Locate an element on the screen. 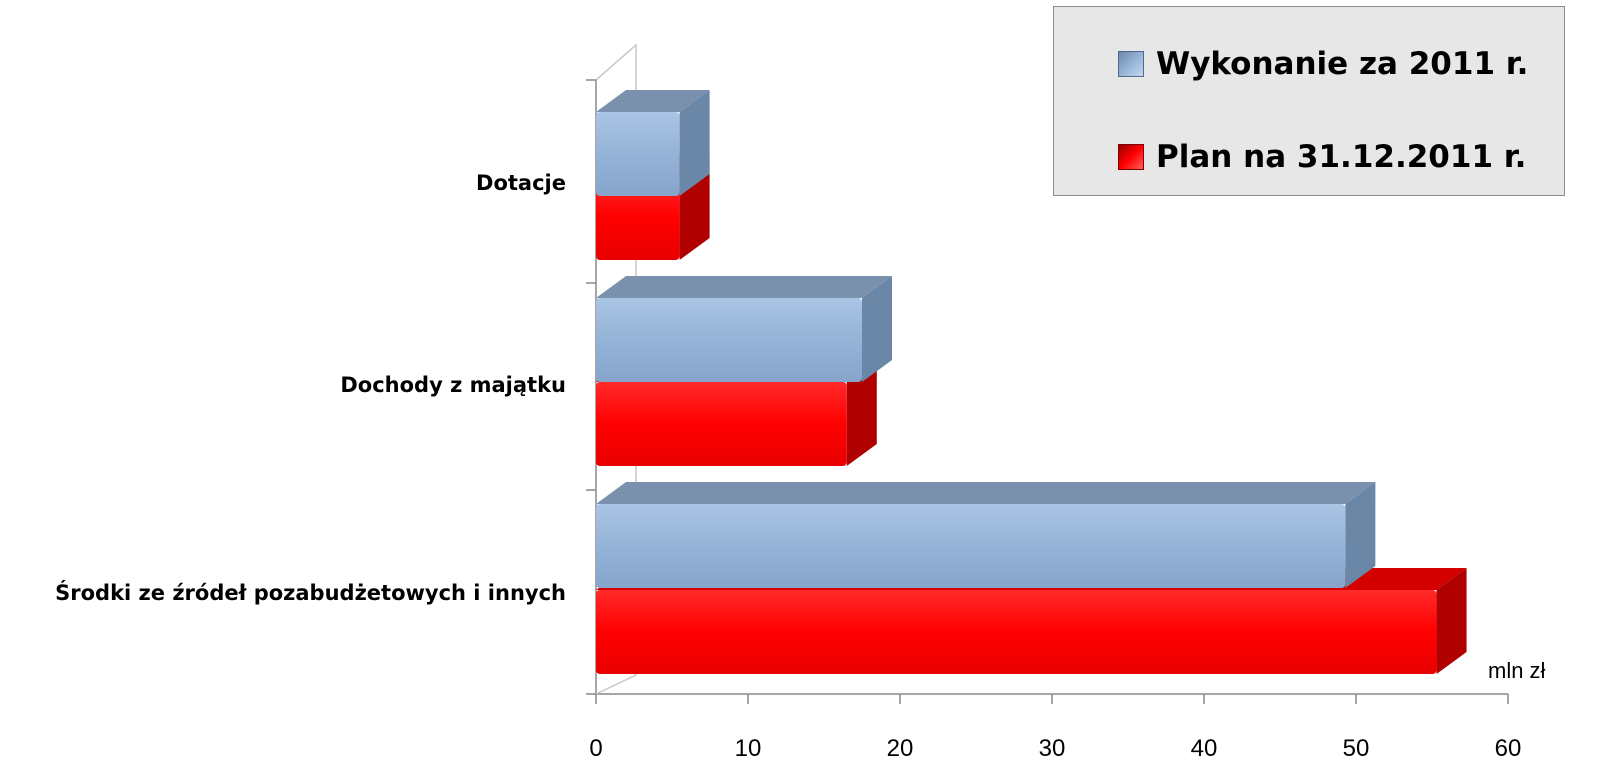 This screenshot has height=780, width=1607. legend-label-series-1: Wykonanie za 2011 r. is located at coordinates (1342, 64).